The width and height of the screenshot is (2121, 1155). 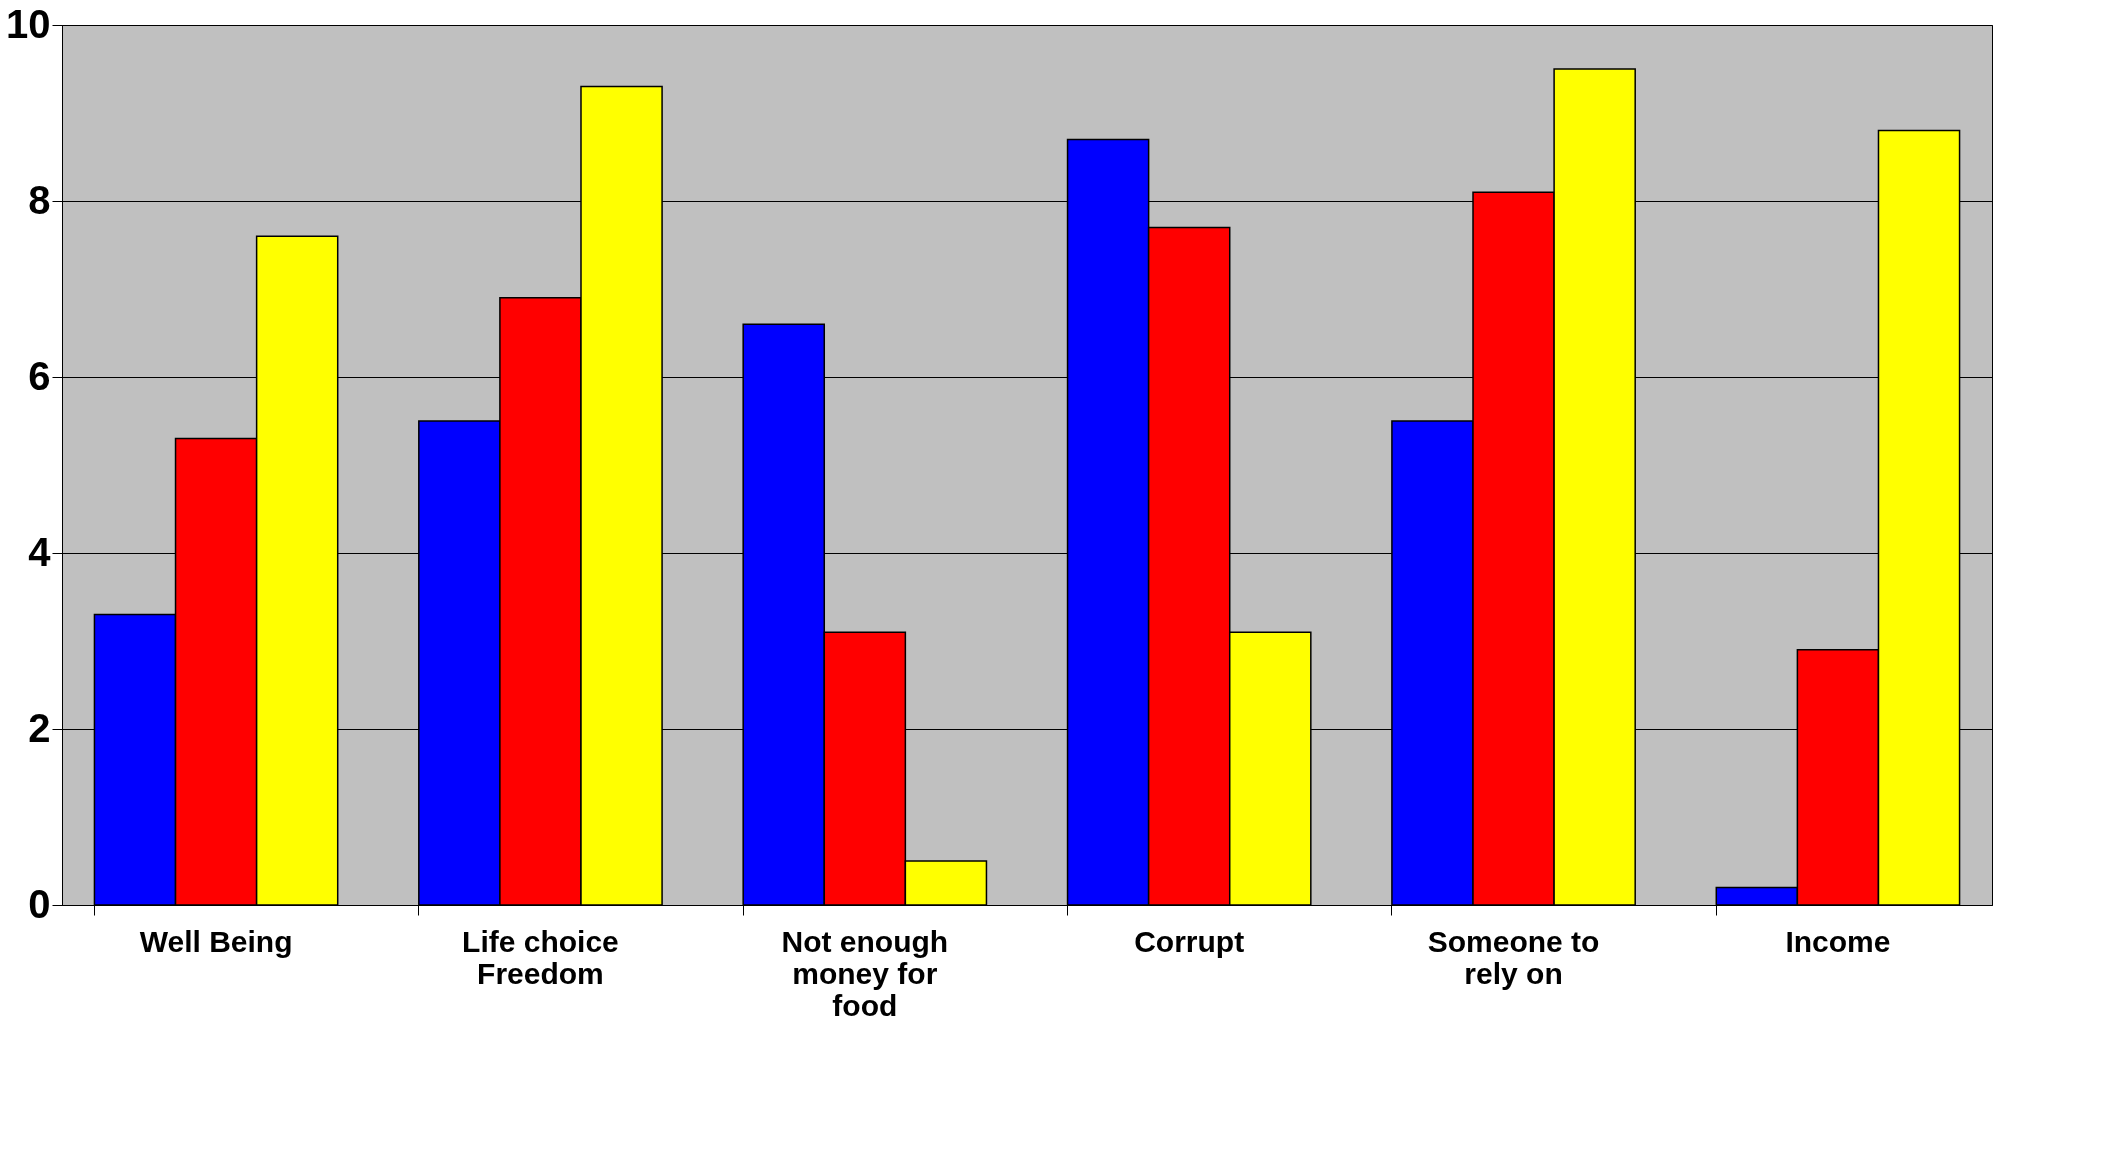 What do you see at coordinates (1513, 957) in the screenshot?
I see `x-tick-label: Someone to rely on` at bounding box center [1513, 957].